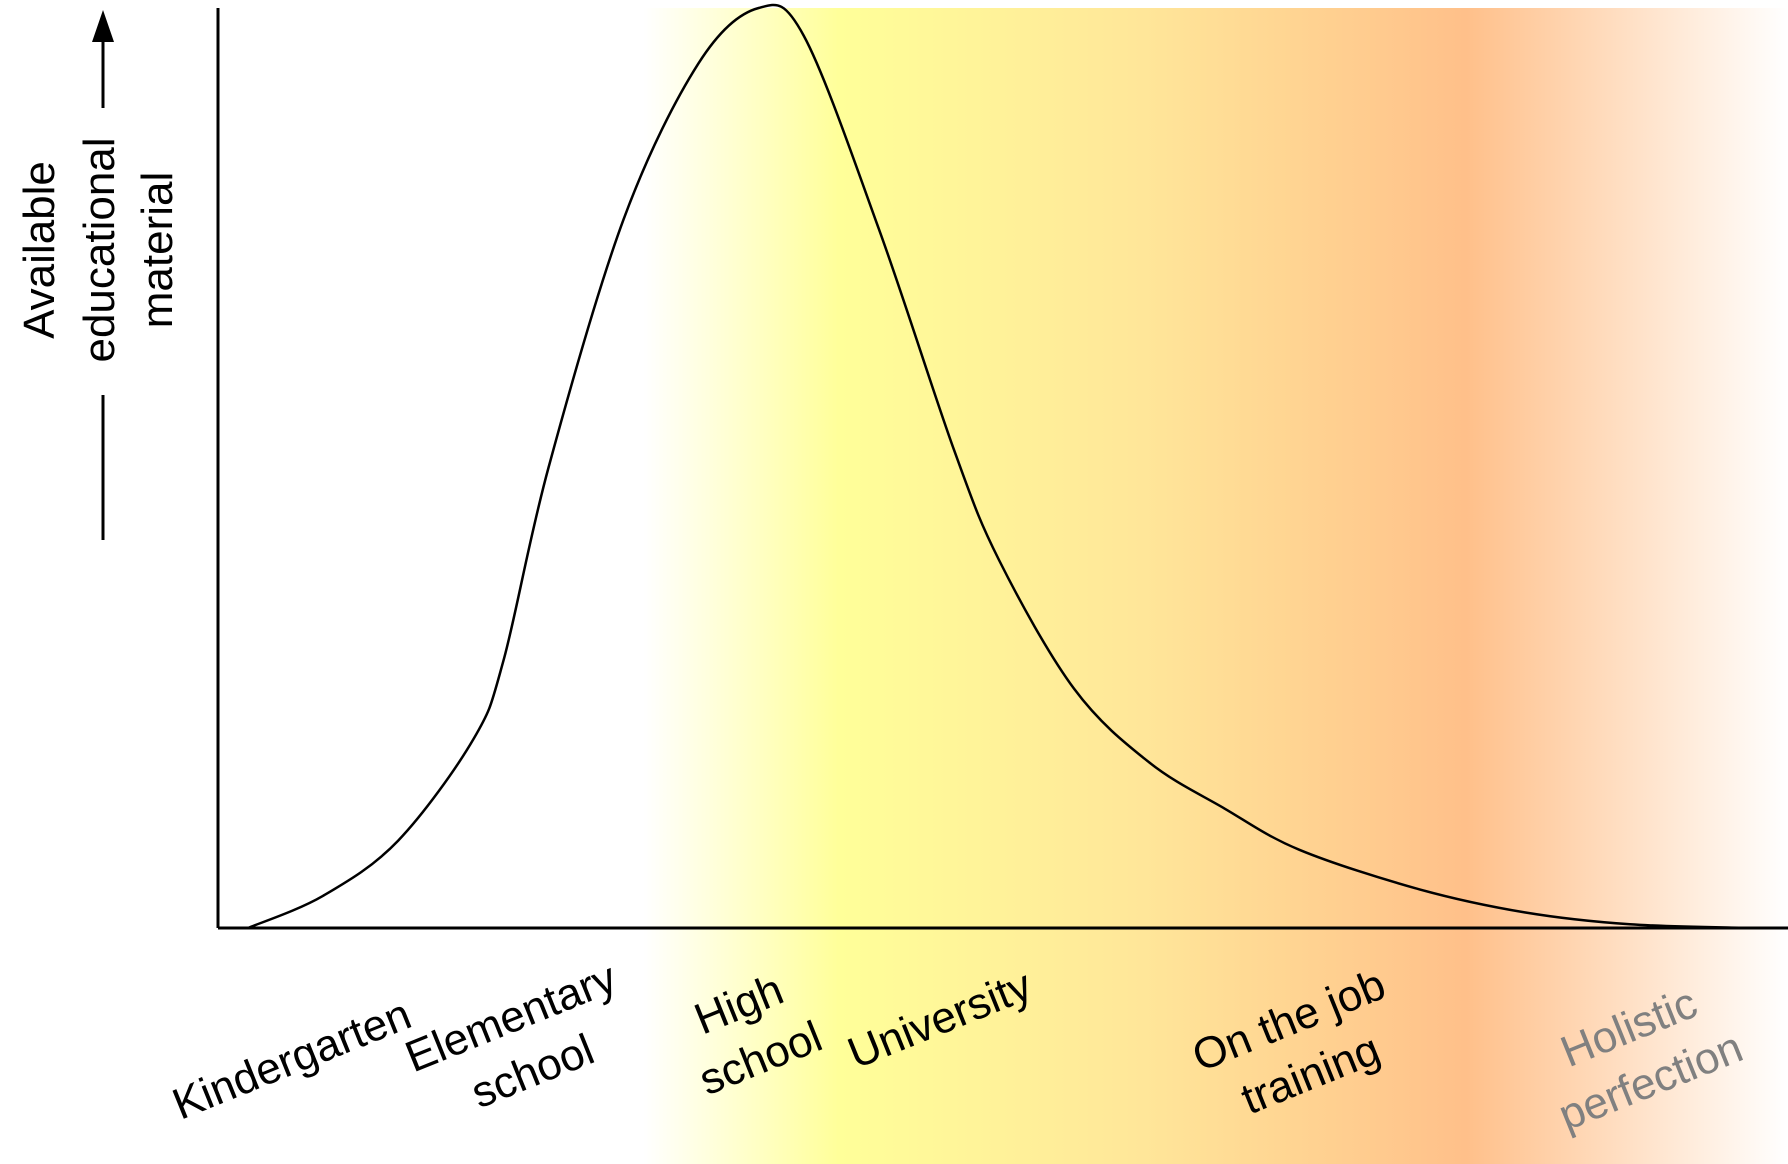 Image resolution: width=1788 pixels, height=1164 pixels. What do you see at coordinates (103, 26) in the screenshot?
I see `y-axis-arrowhead-icon` at bounding box center [103, 26].